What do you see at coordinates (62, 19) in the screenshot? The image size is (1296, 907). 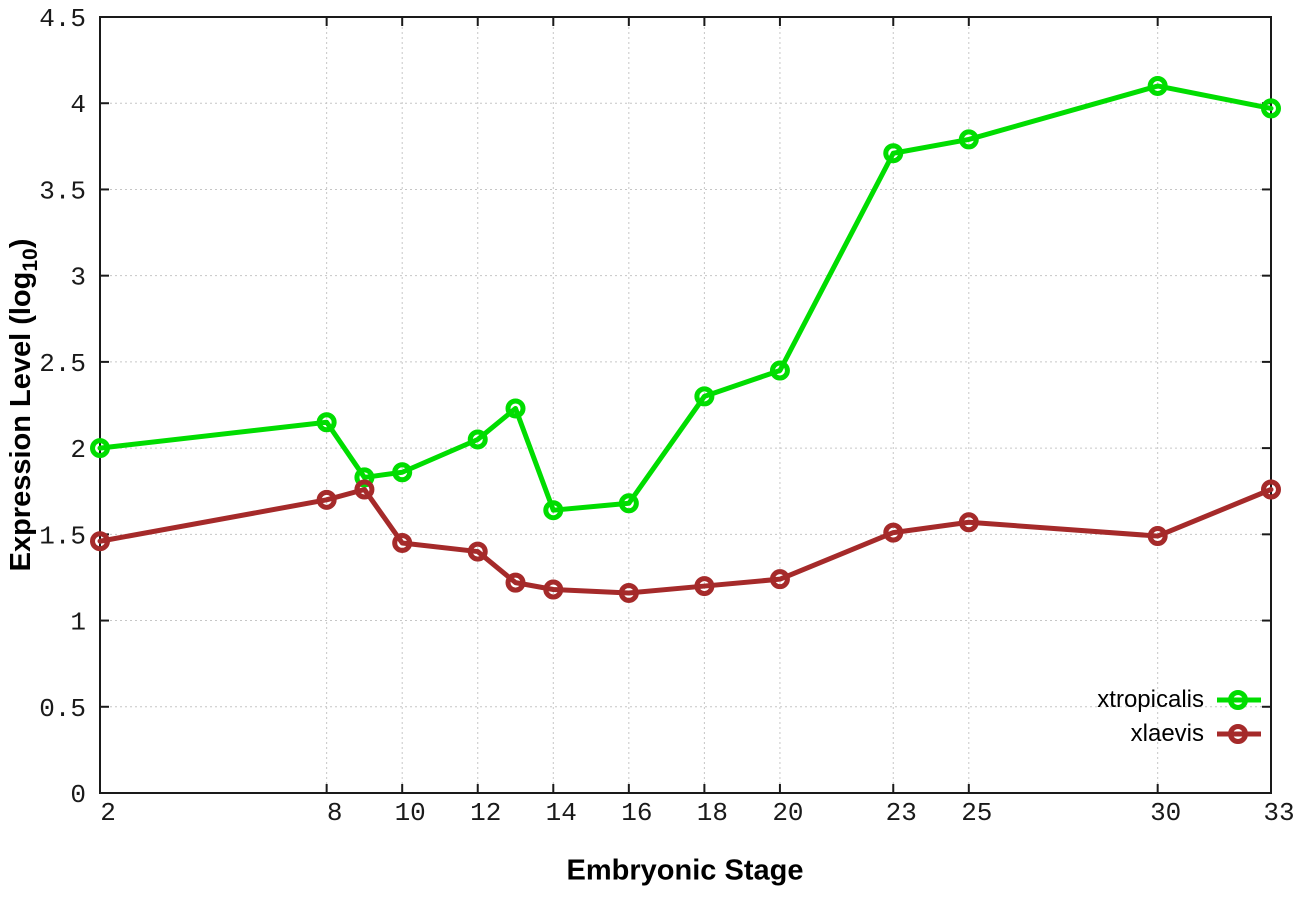 I see `y-tick-label: 4.5` at bounding box center [62, 19].